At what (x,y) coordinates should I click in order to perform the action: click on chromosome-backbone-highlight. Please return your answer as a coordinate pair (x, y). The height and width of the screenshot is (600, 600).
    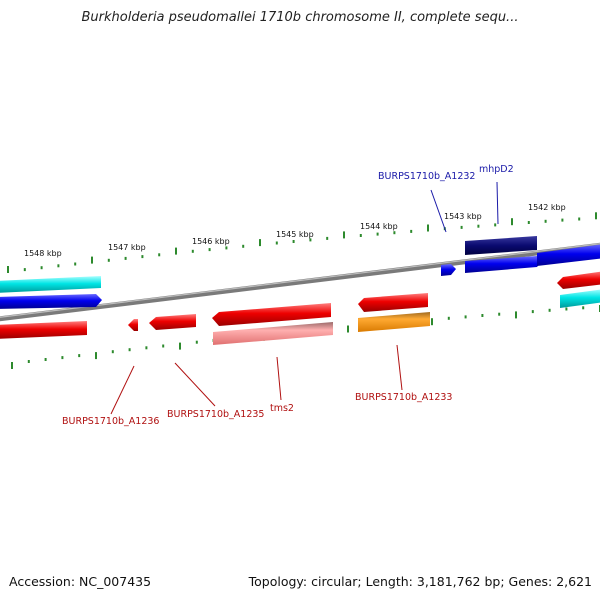
    Looking at the image, I should click on (300, 280).